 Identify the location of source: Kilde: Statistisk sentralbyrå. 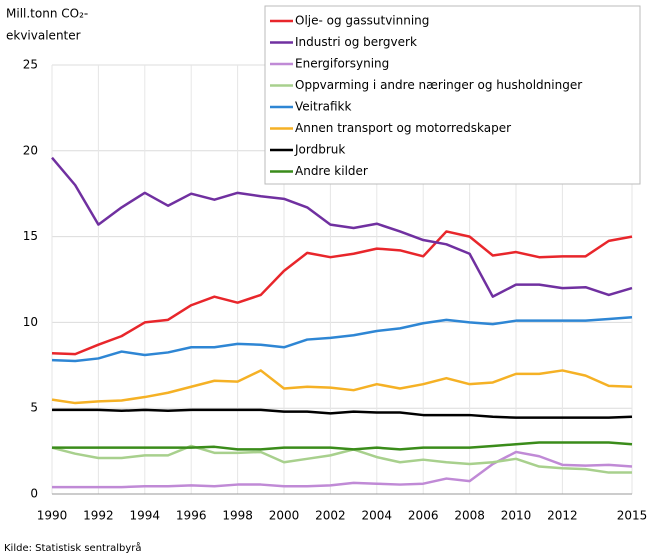
(73, 547).